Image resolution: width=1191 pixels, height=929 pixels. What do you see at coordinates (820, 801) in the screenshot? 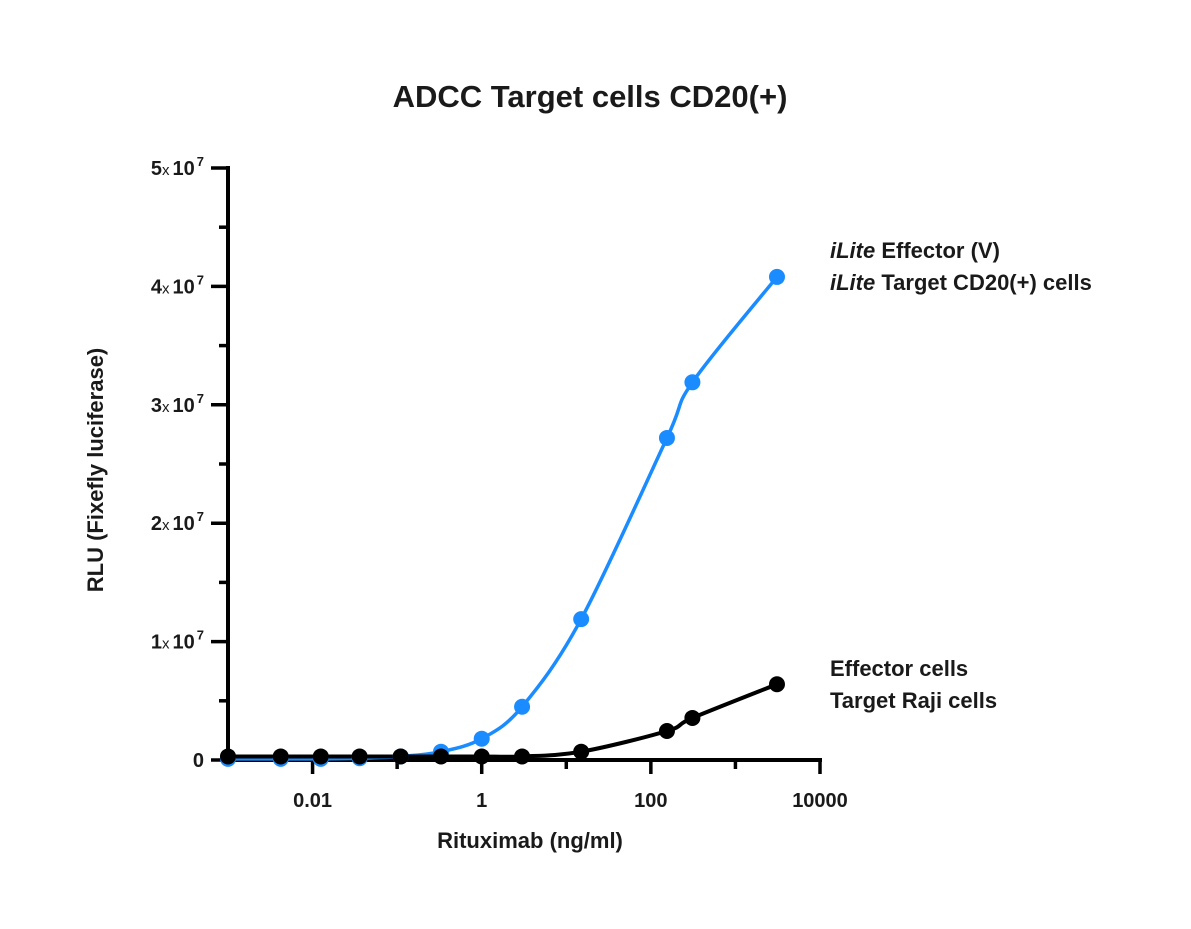
I see `x-tick-label: 10000` at bounding box center [820, 801].